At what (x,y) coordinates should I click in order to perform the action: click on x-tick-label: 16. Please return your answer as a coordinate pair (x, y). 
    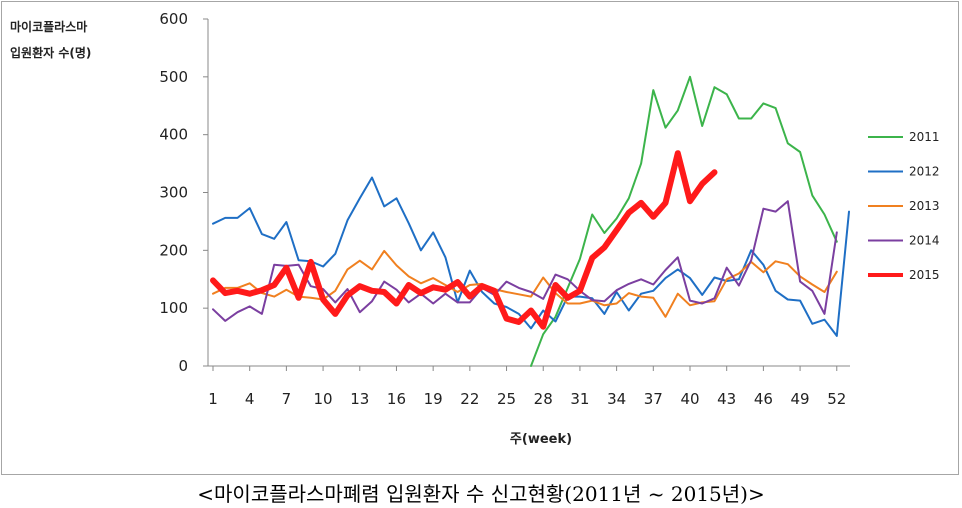
    Looking at the image, I should click on (396, 399).